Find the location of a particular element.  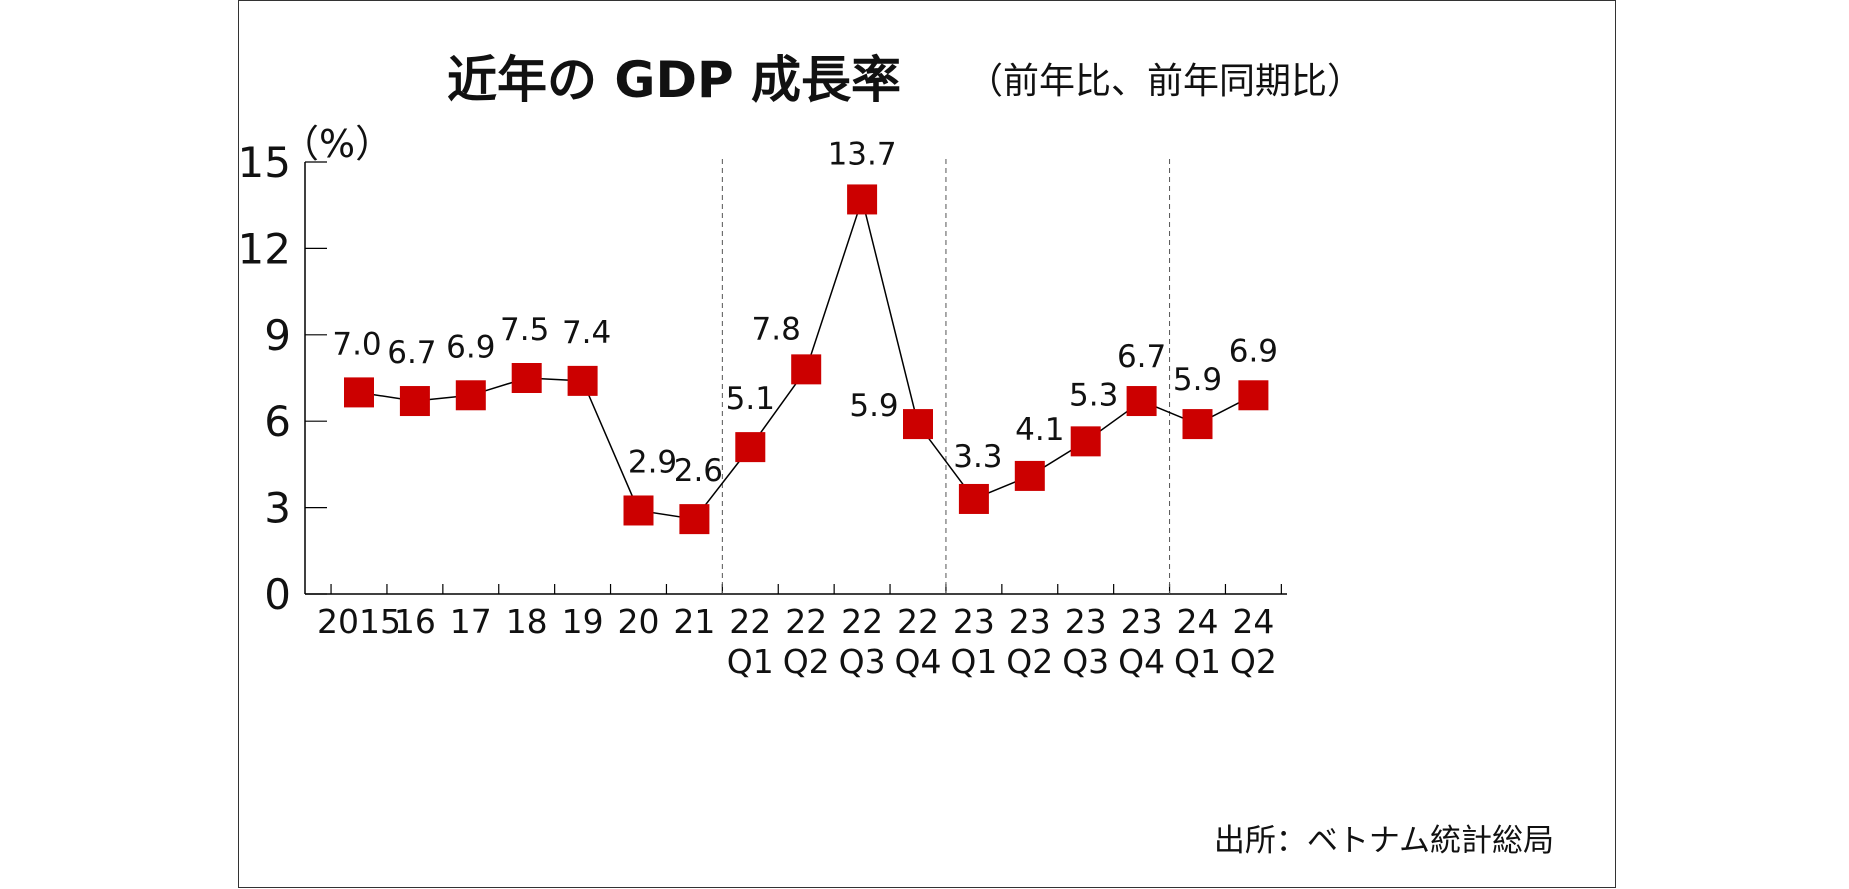

data-label: 2.6 is located at coordinates (698, 471).